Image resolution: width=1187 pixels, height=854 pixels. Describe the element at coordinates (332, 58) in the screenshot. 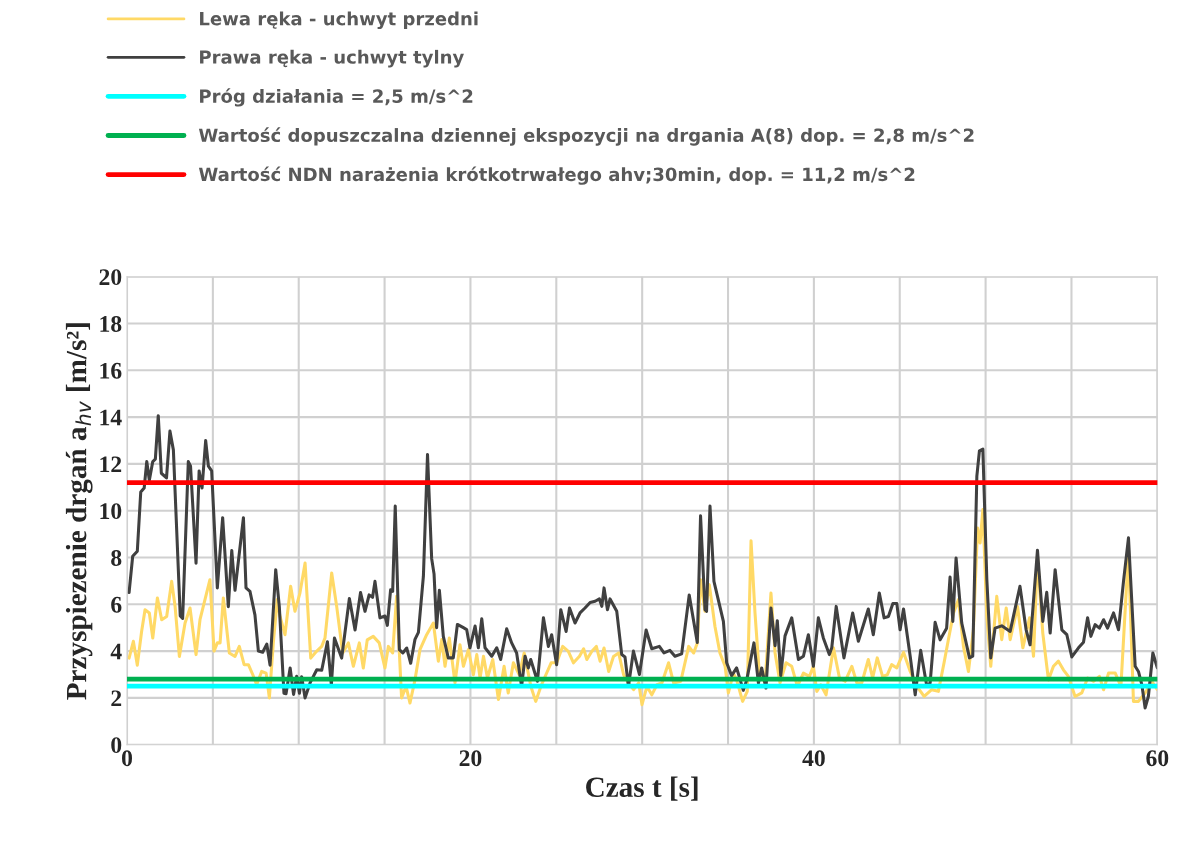

I see `legend-label: Prawa ręka - uchwyt tylny` at that location.